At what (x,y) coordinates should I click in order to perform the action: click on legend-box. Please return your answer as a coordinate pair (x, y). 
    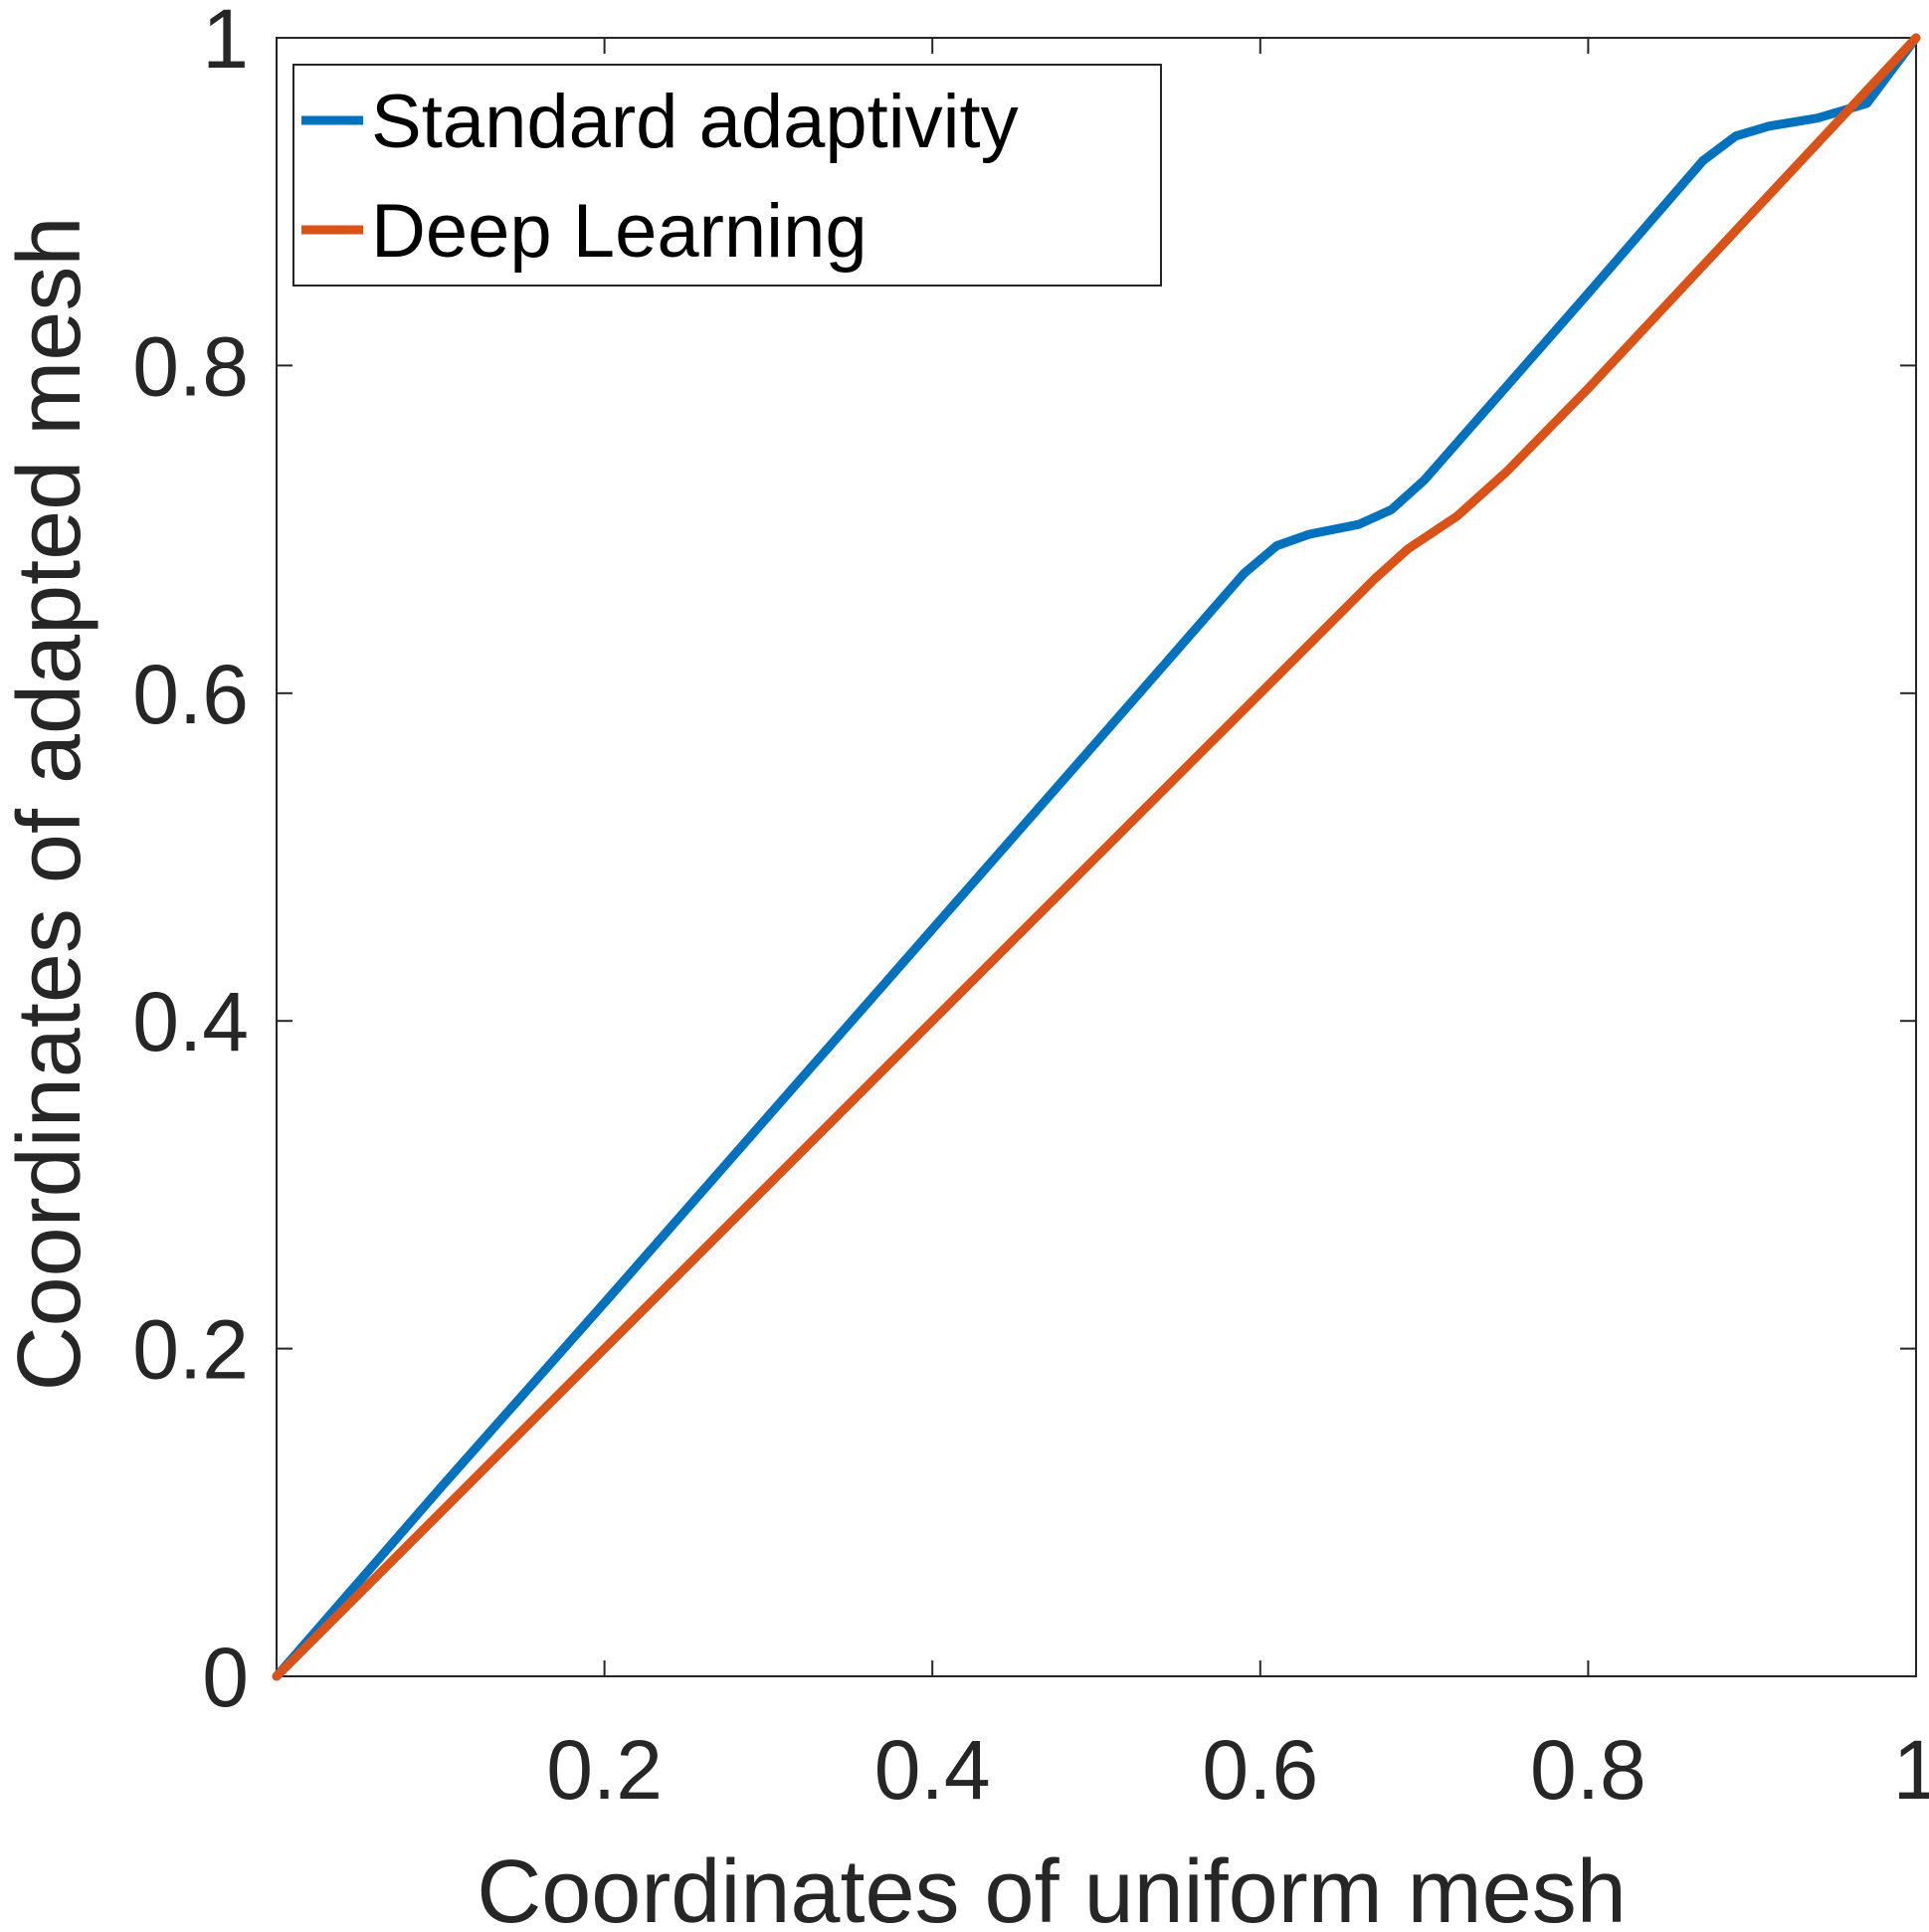
    Looking at the image, I should click on (727, 175).